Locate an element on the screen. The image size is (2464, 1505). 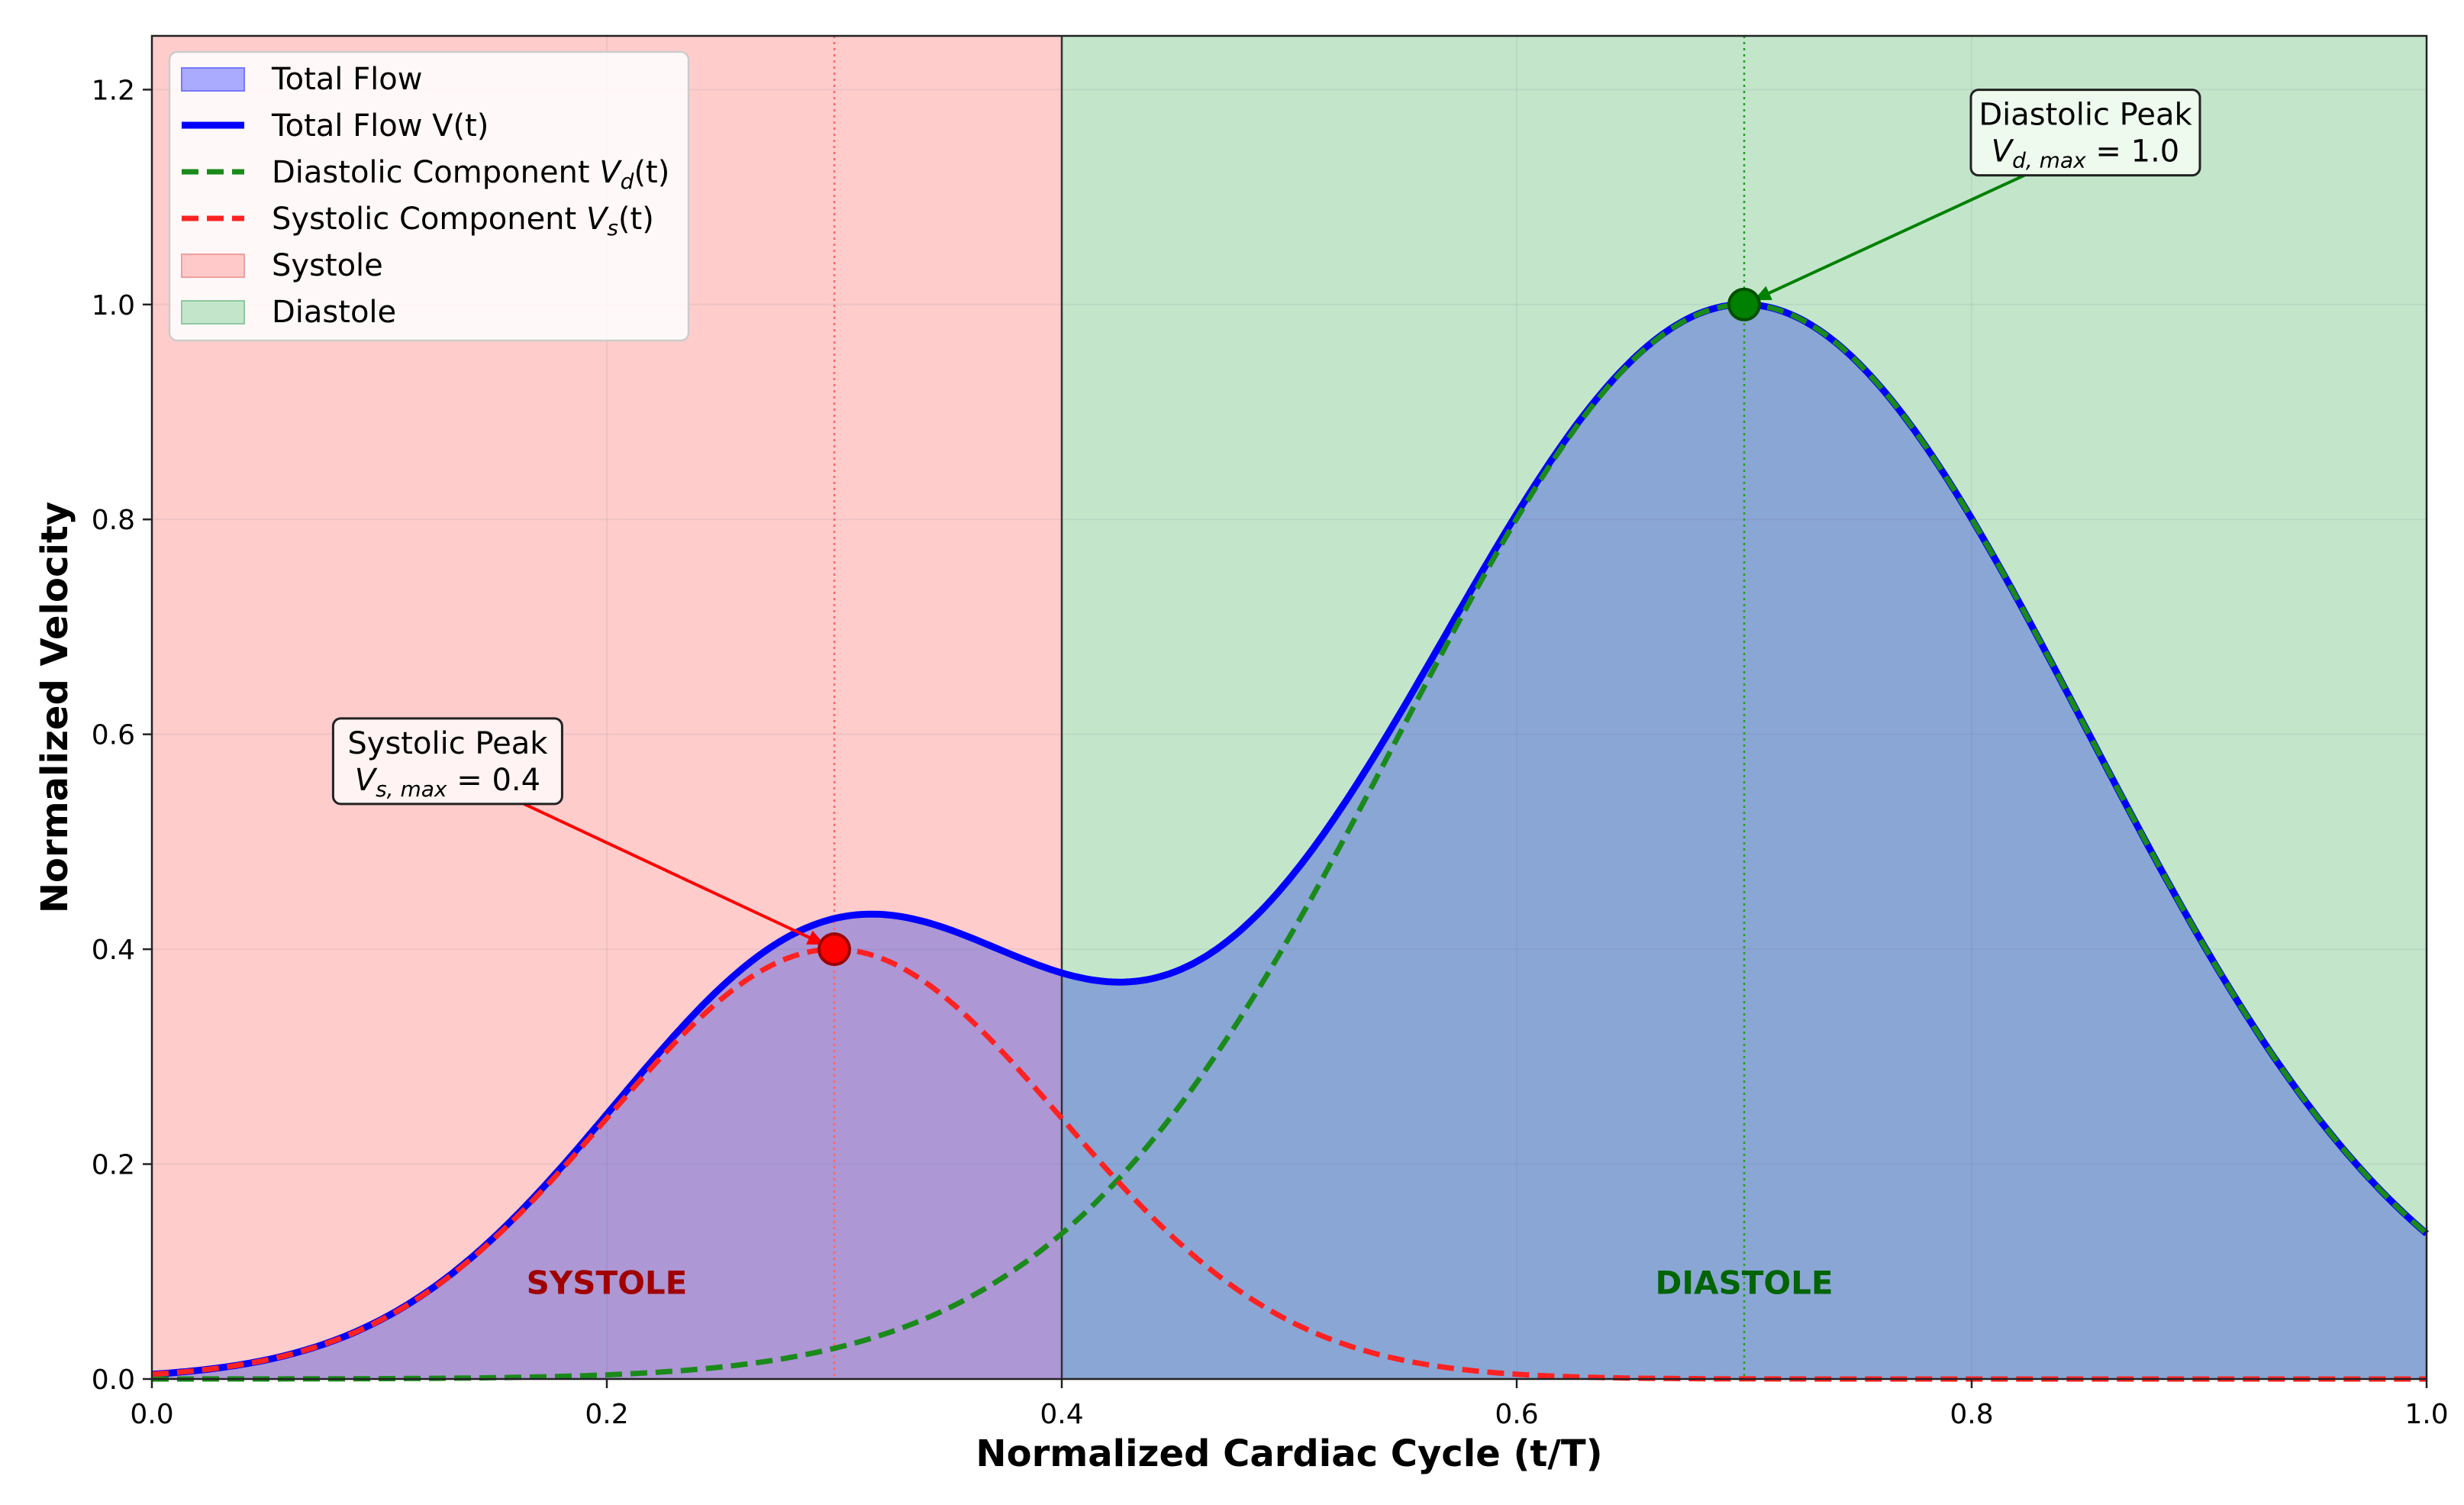
x-tick-label: 0.2 is located at coordinates (607, 1414).